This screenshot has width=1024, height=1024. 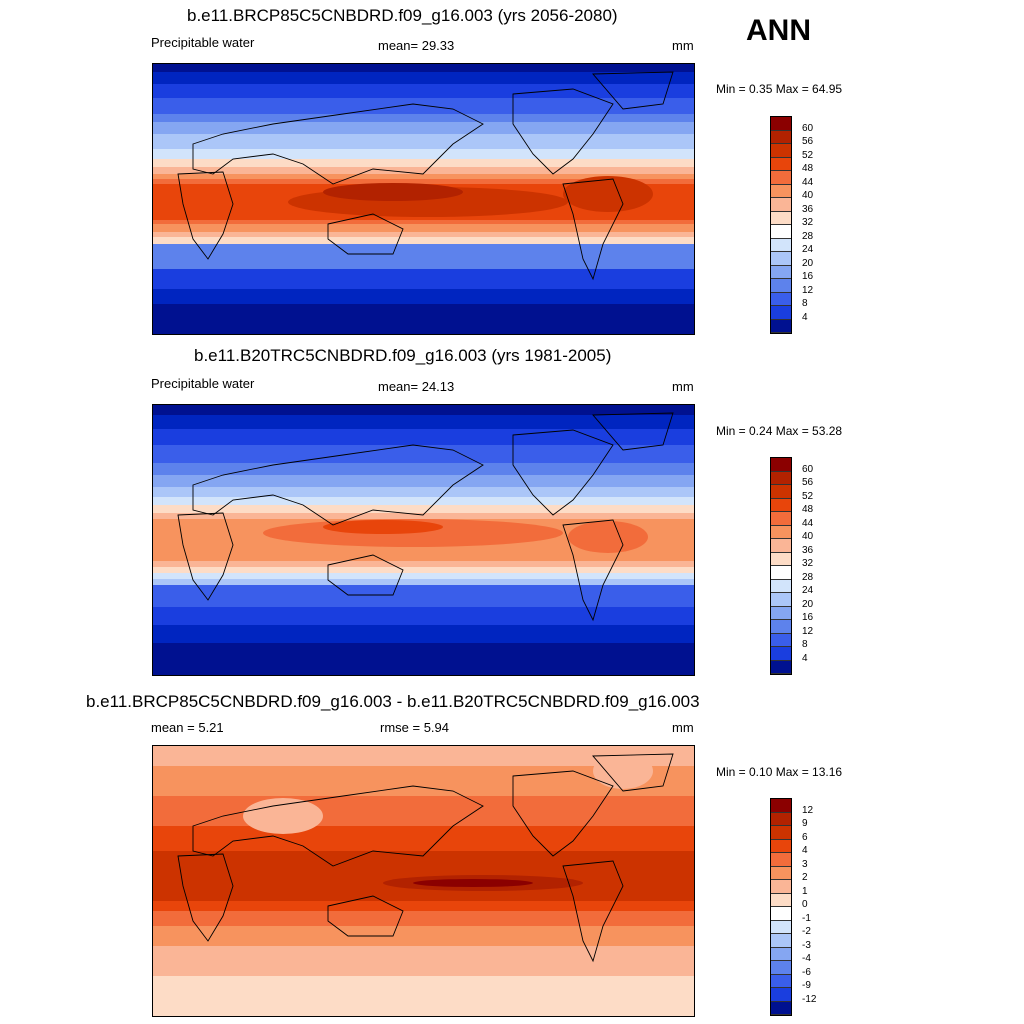 What do you see at coordinates (779, 89) in the screenshot?
I see `min-max-label: Min = 0.35 Max = 64.95` at bounding box center [779, 89].